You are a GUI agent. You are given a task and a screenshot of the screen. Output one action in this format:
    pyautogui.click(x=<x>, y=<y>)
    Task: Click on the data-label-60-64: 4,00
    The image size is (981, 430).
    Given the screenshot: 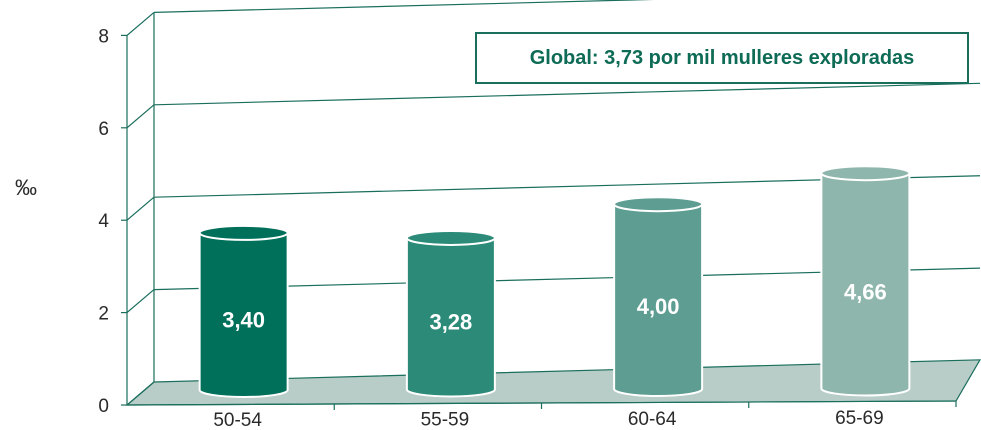 What is the action you would take?
    pyautogui.click(x=658, y=306)
    